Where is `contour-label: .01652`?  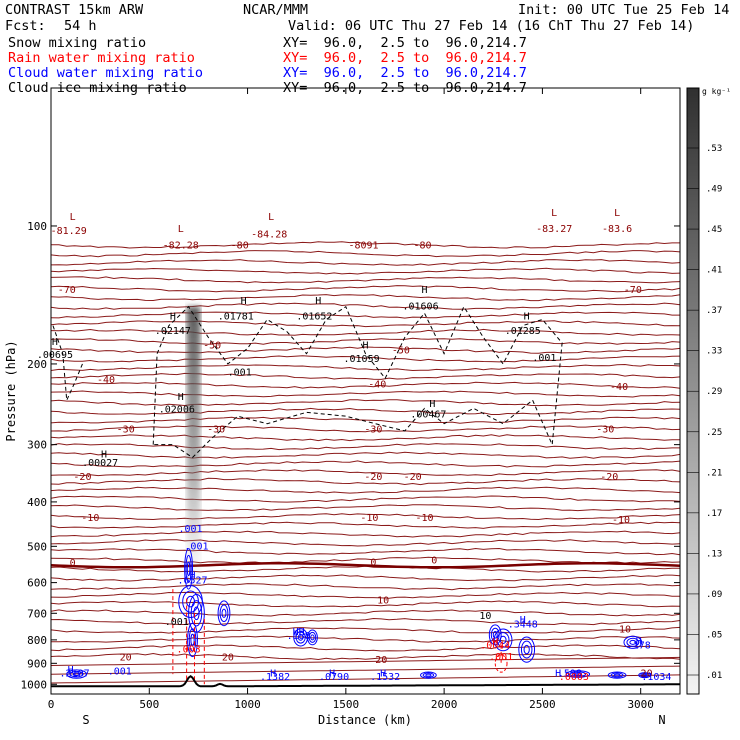 contour-label: .01652 is located at coordinates (314, 317).